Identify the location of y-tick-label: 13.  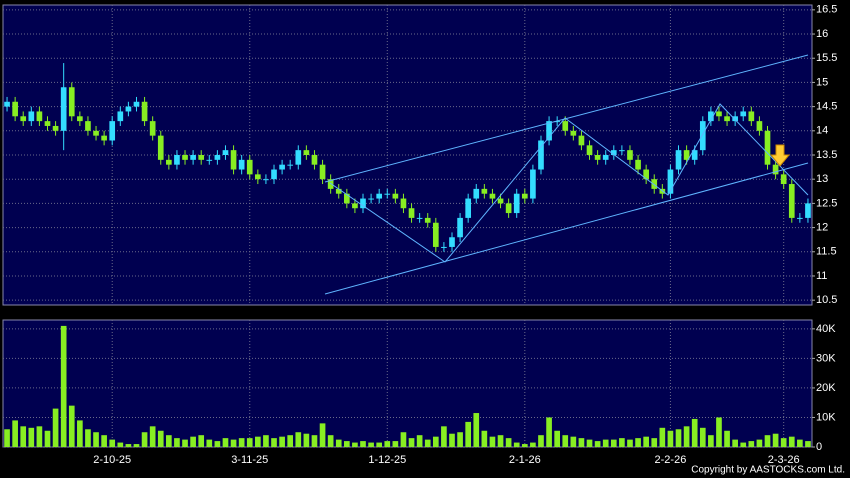
(822, 179).